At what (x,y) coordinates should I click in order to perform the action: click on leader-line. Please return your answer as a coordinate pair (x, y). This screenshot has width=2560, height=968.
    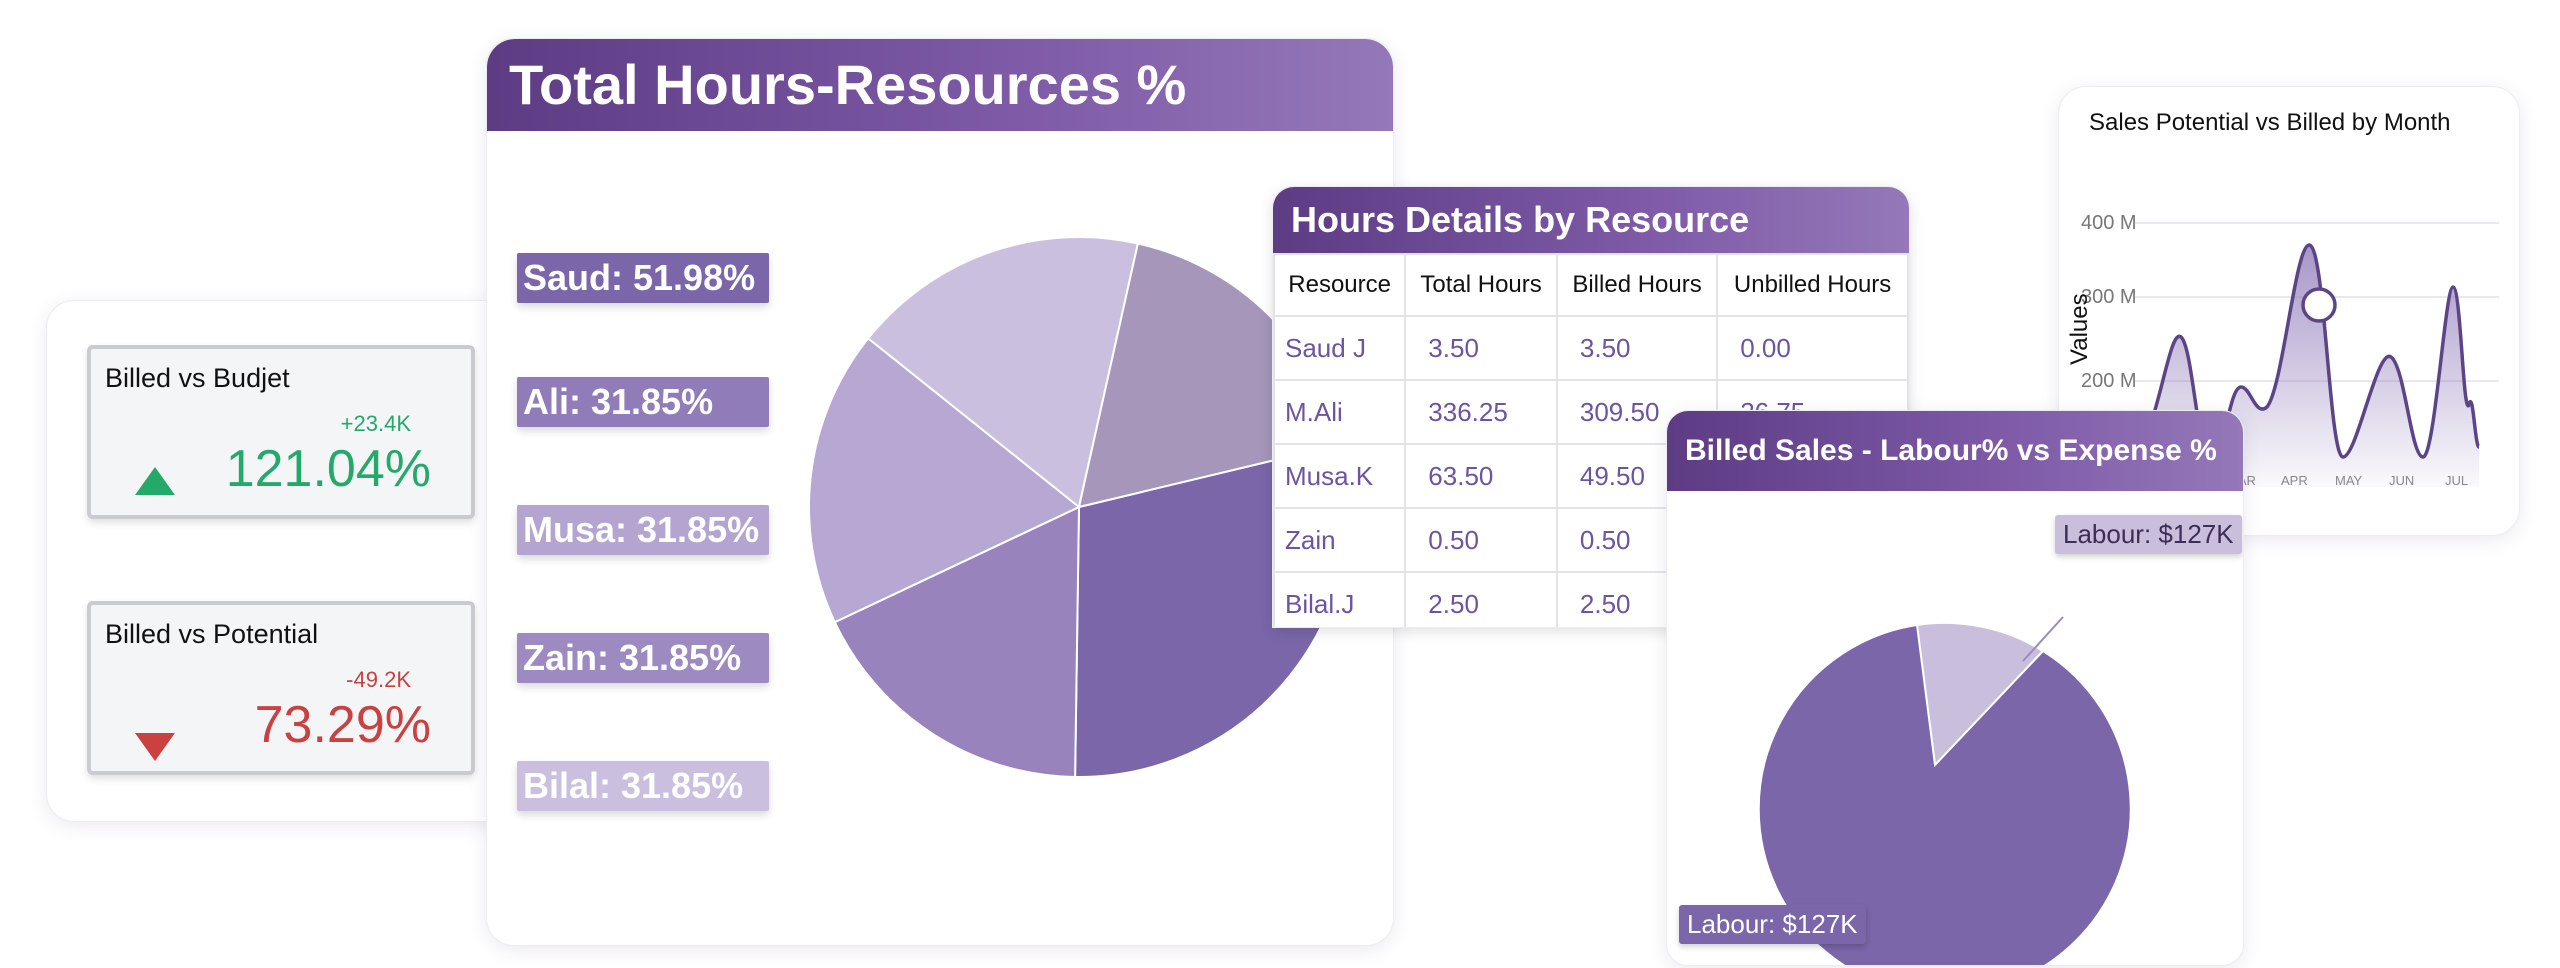
    Looking at the image, I should click on (2043, 639).